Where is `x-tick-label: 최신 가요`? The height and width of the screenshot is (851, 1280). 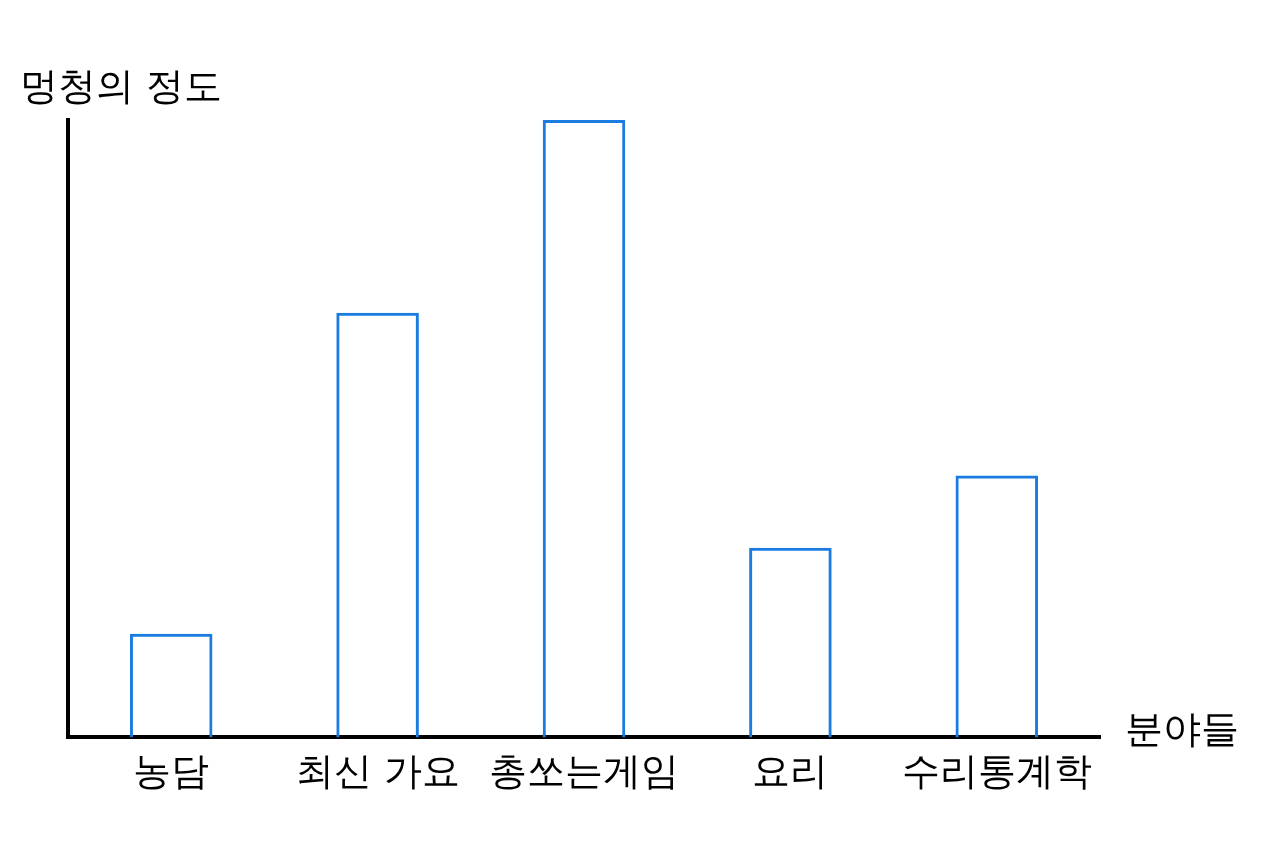
x-tick-label: 최신 가요 is located at coordinates (377, 771).